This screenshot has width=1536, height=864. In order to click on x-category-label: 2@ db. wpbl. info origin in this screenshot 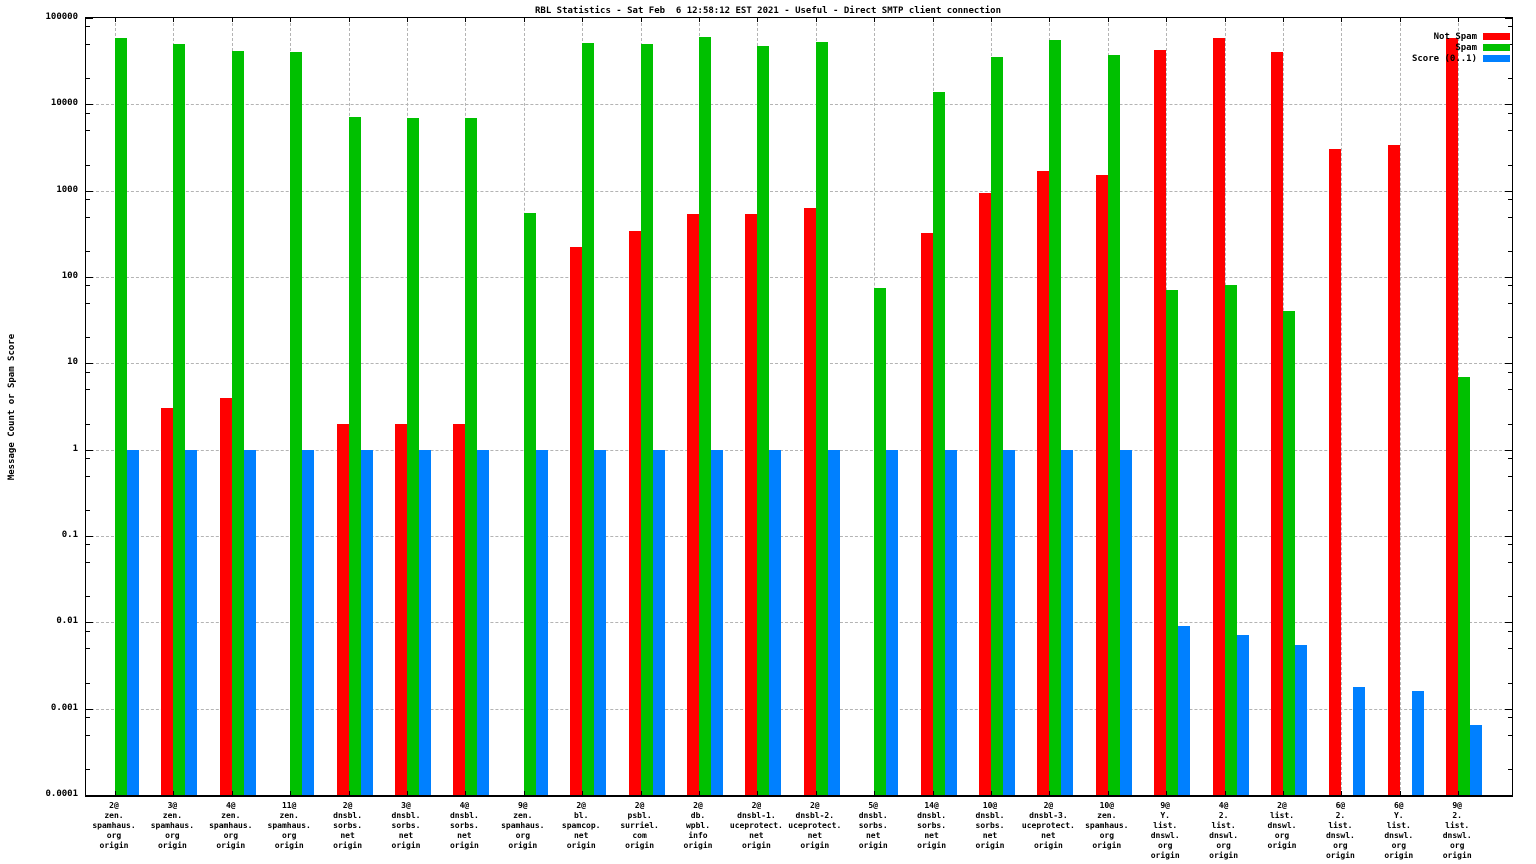, I will do `click(698, 825)`.